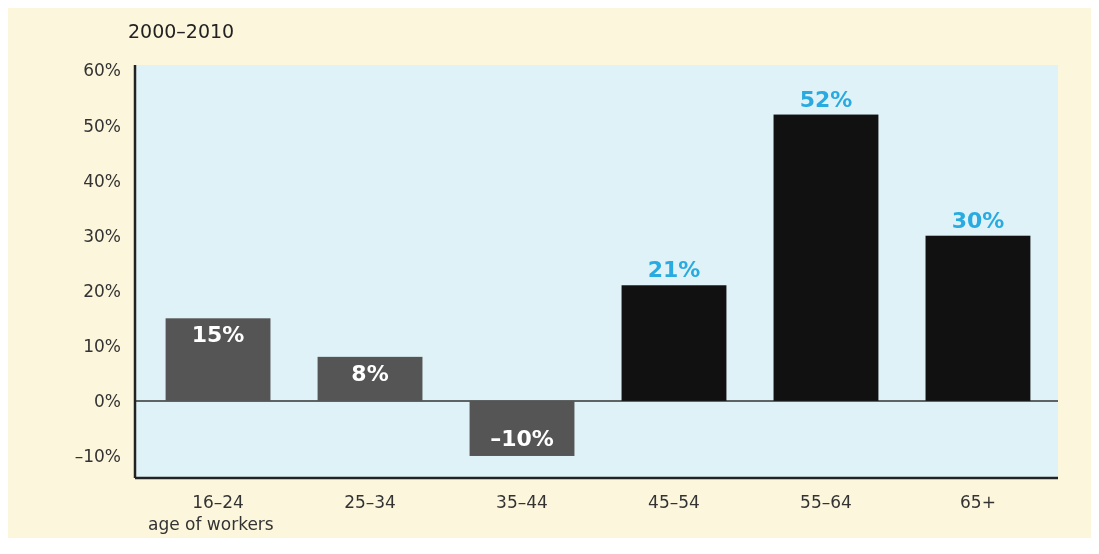 The image size is (1099, 554). I want to click on data-label: 15%, so click(218, 335).